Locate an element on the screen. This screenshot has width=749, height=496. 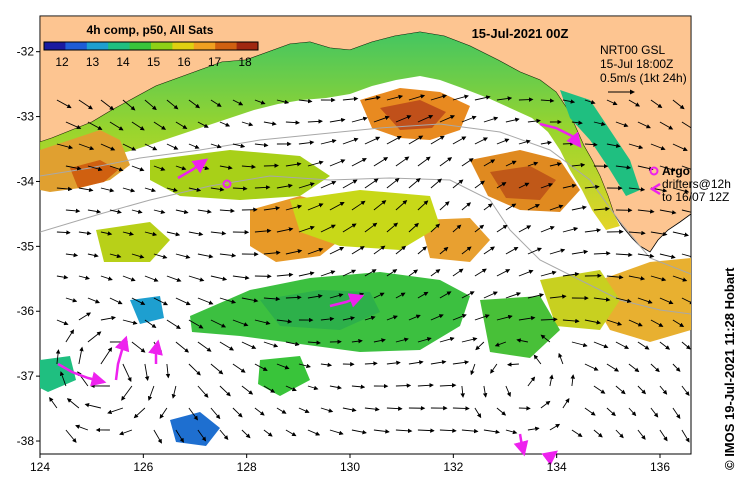
lat-tick-label: -34 is located at coordinates (26, 181).